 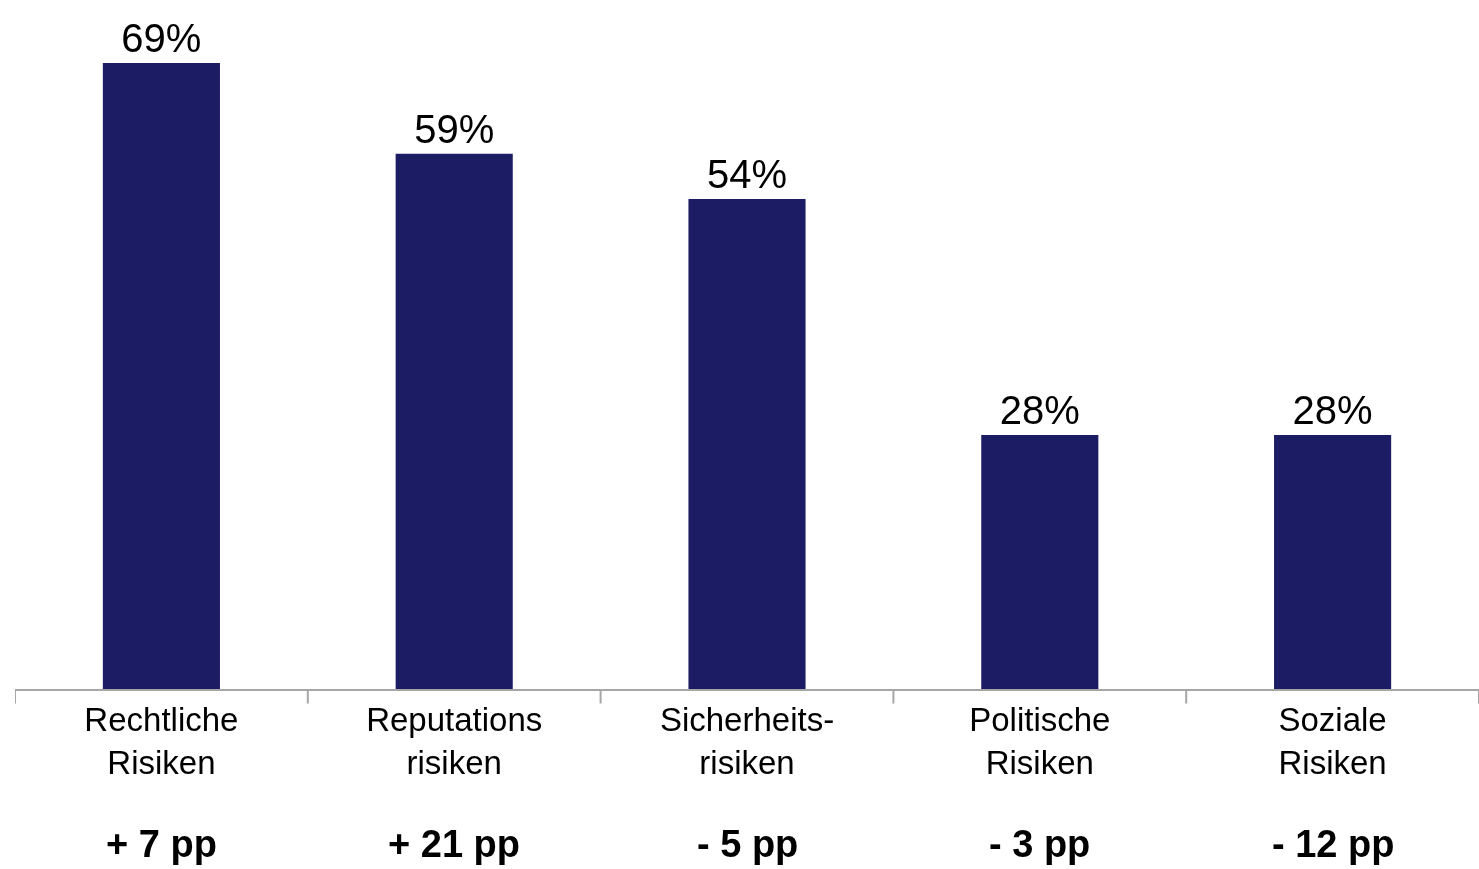 I want to click on x-tick-label: Soziale Risiken, so click(x=1332, y=740).